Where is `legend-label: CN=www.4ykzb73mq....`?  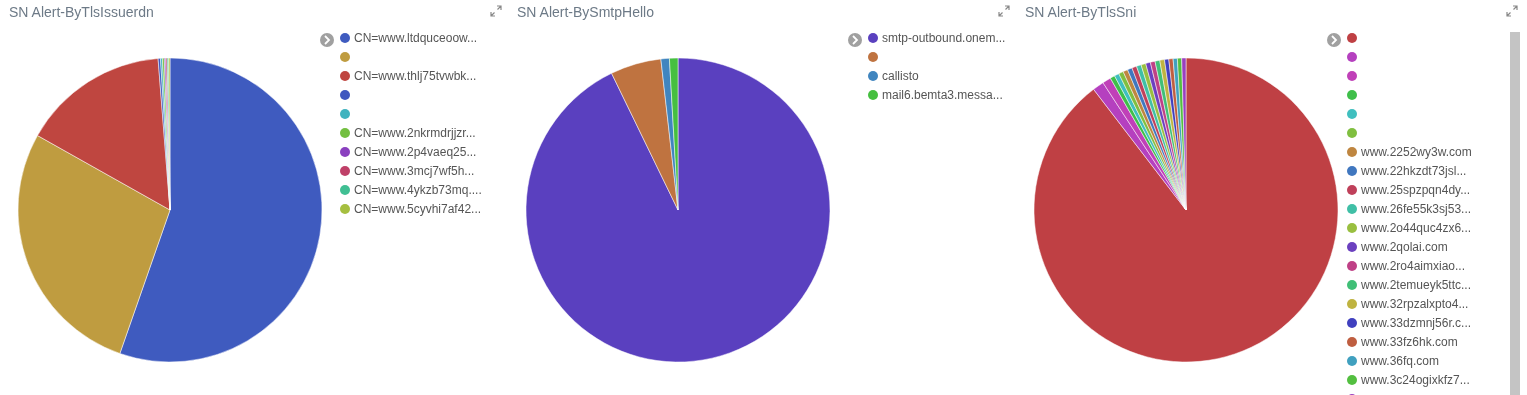
legend-label: CN=www.4ykzb73mq.... is located at coordinates (418, 190).